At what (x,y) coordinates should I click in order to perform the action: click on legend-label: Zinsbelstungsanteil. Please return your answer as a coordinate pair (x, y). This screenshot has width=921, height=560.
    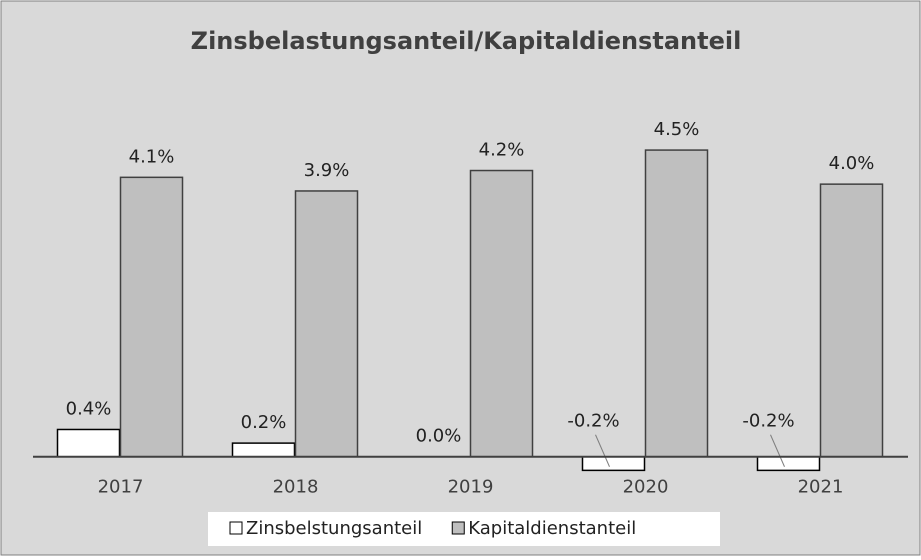
    Looking at the image, I should click on (334, 528).